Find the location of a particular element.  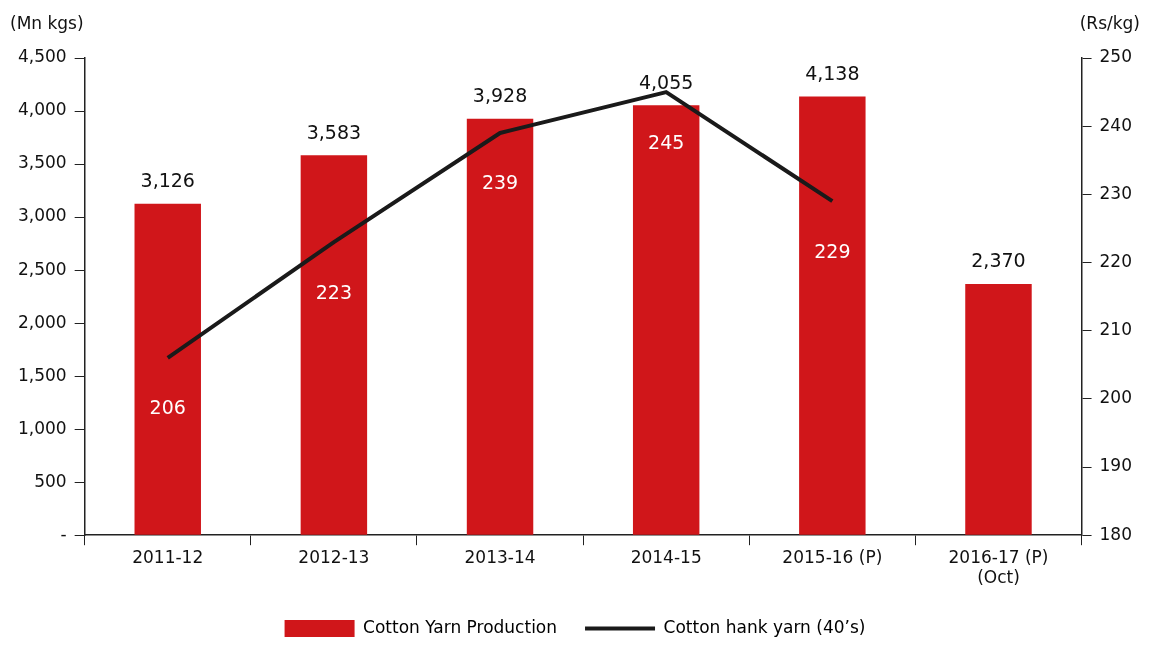

y-tick-label: 2,000 is located at coordinates (42, 321).